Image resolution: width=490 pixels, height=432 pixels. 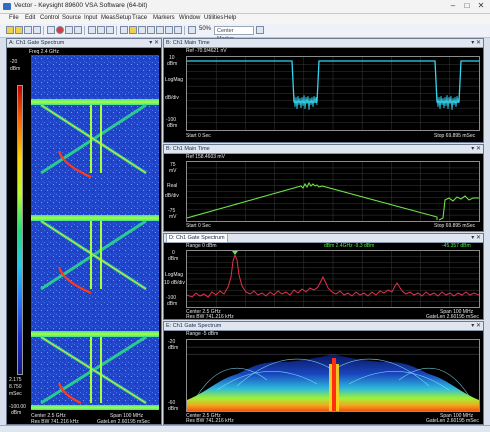 I want to click on density-arcs, so click(x=333, y=377).